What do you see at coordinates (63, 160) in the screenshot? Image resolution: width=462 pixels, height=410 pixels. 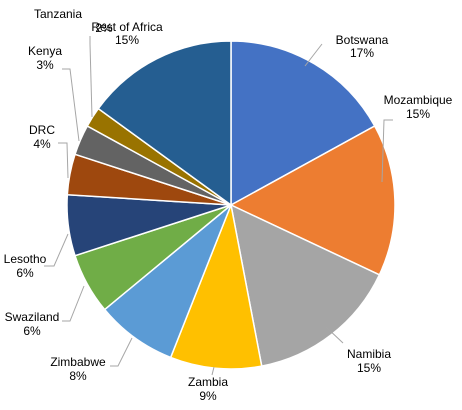 I see `leader-line-drc` at bounding box center [63, 160].